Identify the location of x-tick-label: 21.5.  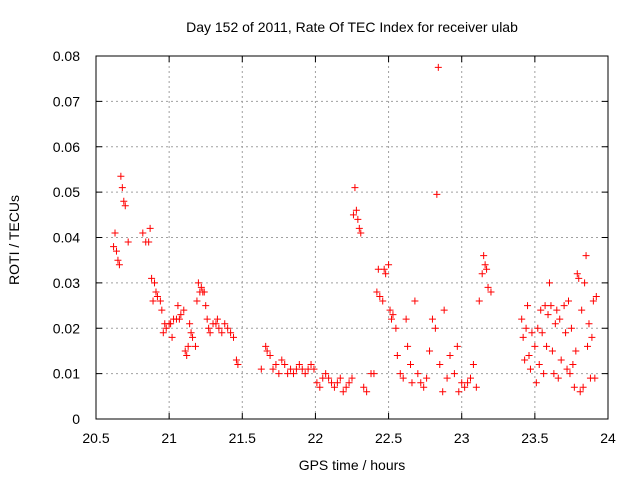
(242, 438).